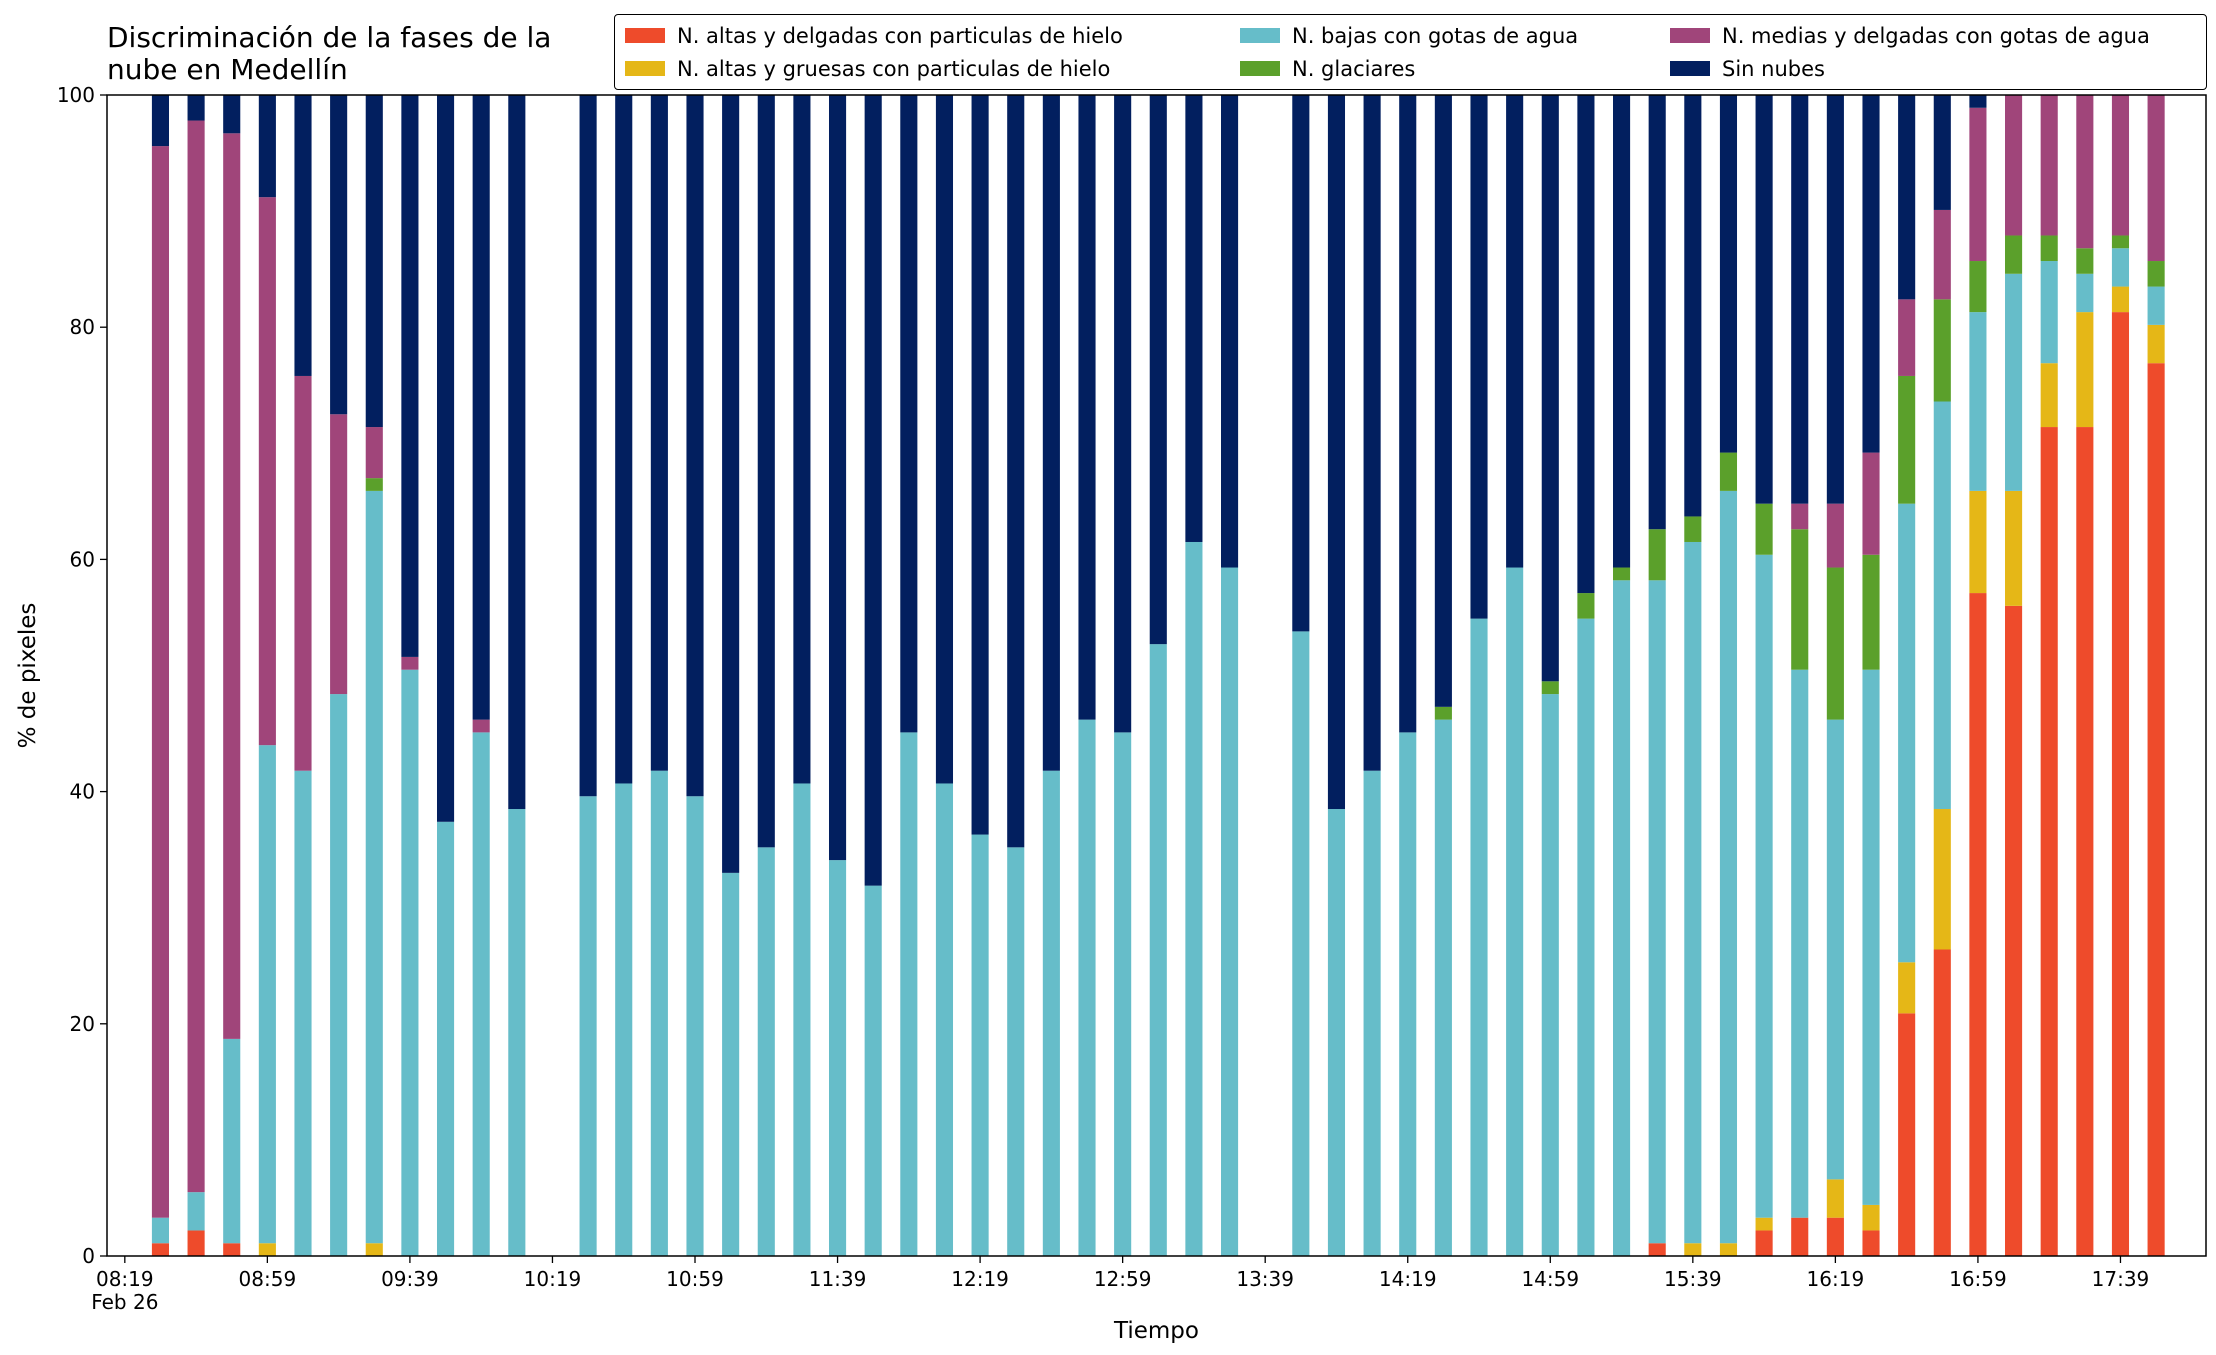 The width and height of the screenshot is (2216, 1355). I want to click on y-tick-label: 100, so click(76, 95).